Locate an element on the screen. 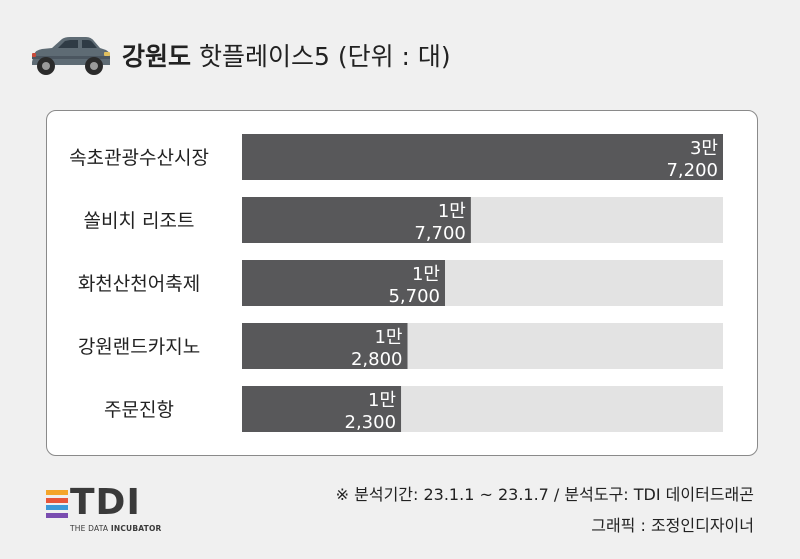  category-label: 강원랜드카지노 is located at coordinates (139, 347).